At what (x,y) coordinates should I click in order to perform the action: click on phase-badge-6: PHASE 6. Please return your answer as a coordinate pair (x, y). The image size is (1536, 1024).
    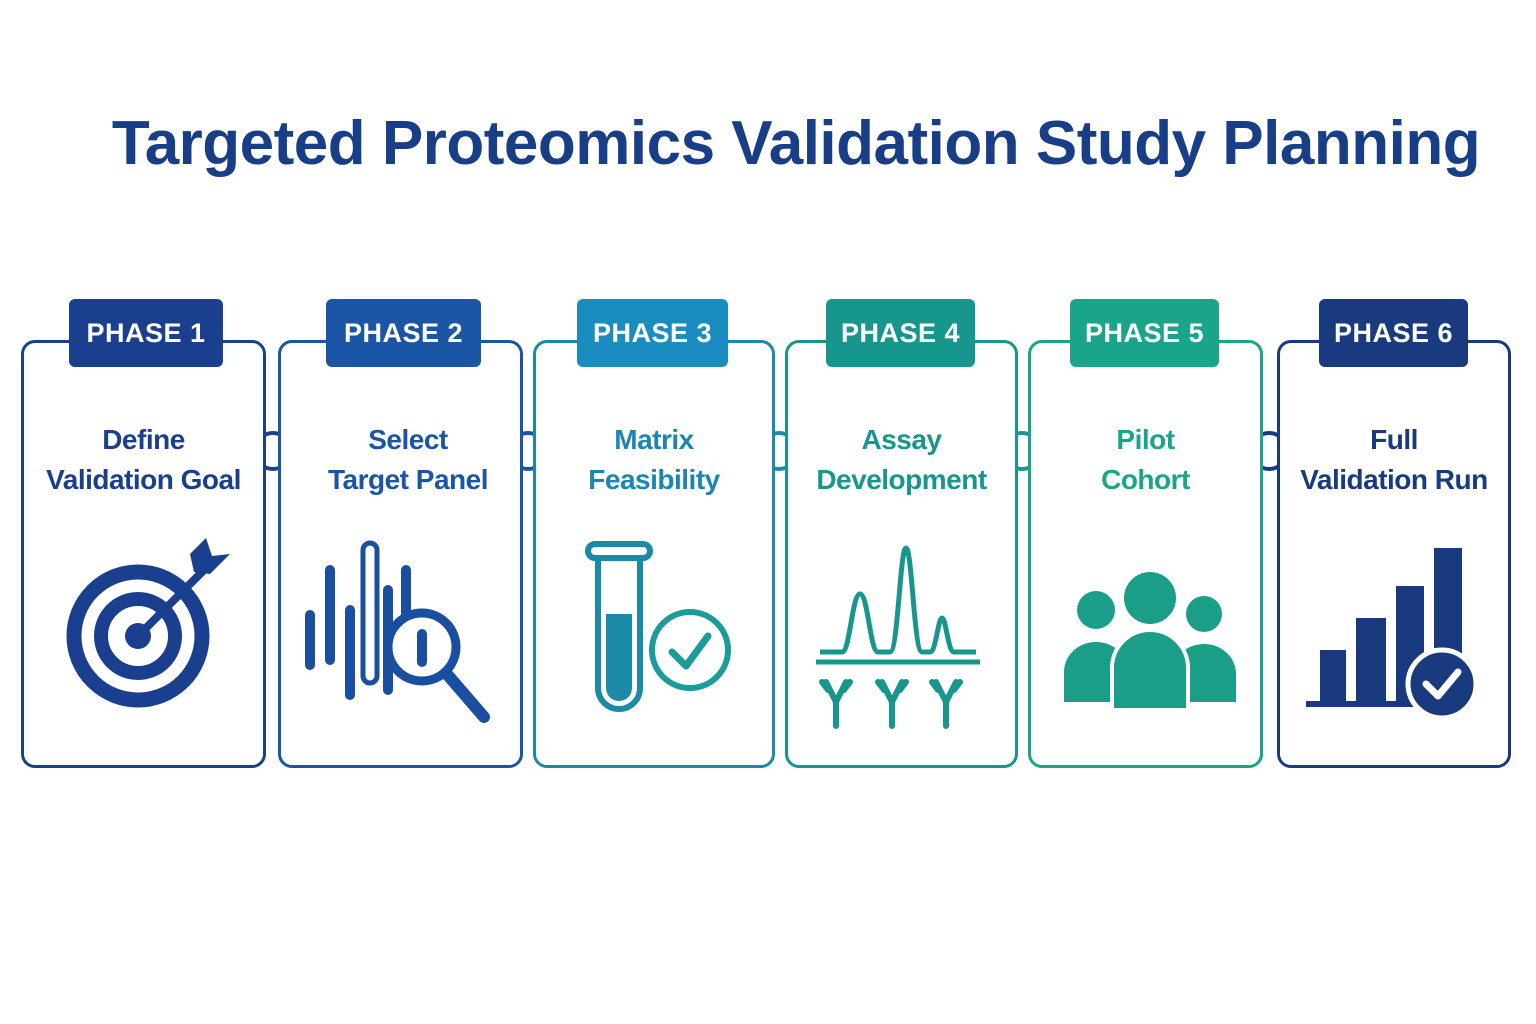
    Looking at the image, I should click on (1393, 333).